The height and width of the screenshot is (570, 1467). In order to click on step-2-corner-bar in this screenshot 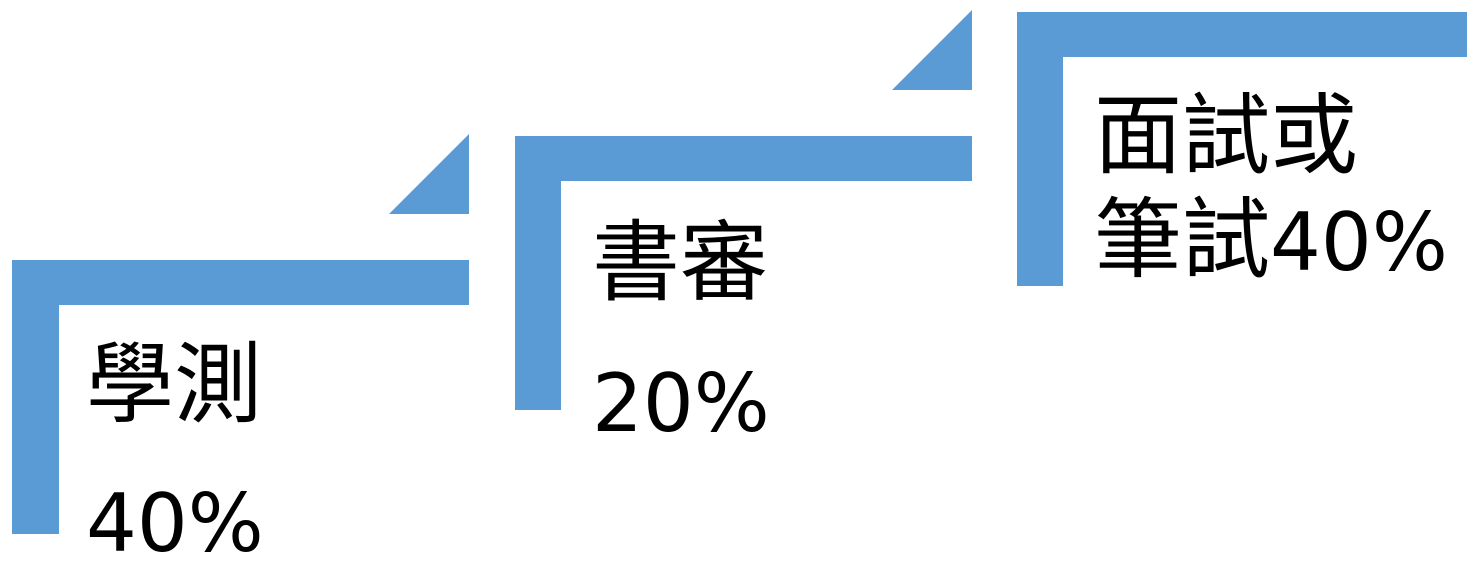, I will do `click(743, 273)`.